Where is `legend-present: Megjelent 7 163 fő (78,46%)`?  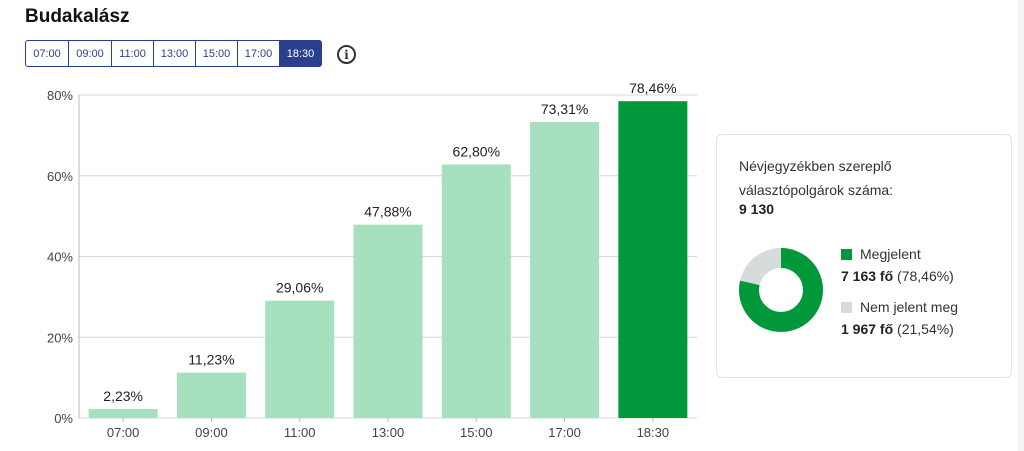 legend-present: Megjelent 7 163 fő (78,46%) is located at coordinates (897, 265).